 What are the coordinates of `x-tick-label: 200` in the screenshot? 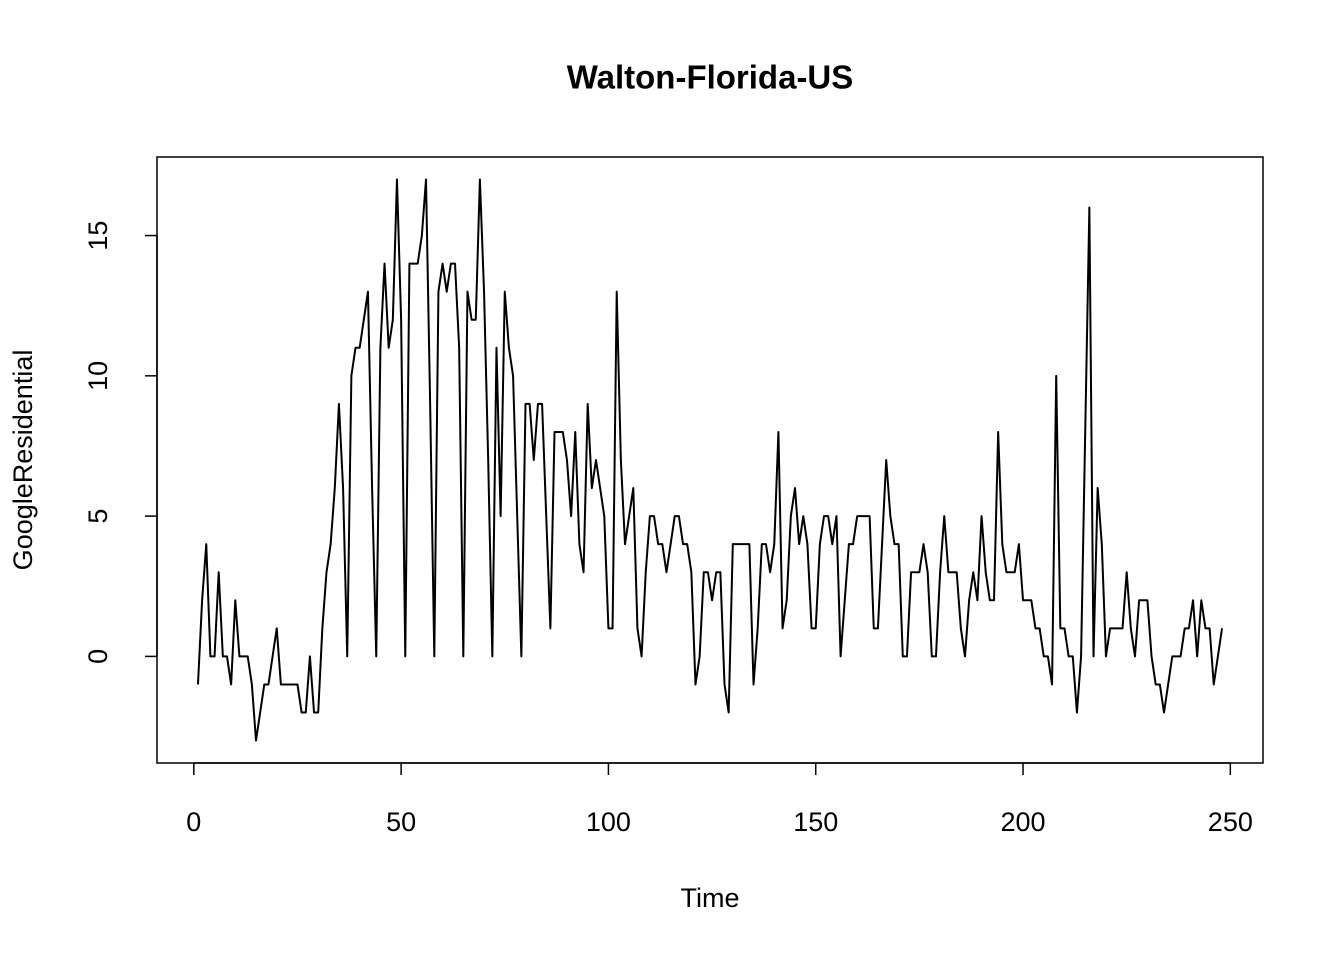 It's located at (1022, 822).